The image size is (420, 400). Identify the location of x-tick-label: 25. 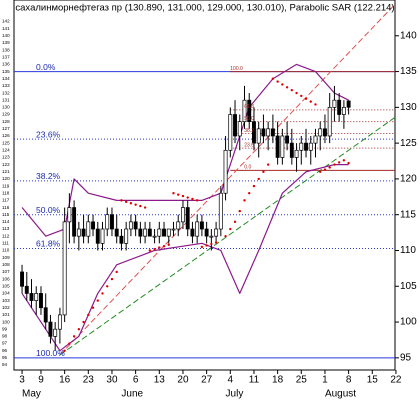
(302, 380).